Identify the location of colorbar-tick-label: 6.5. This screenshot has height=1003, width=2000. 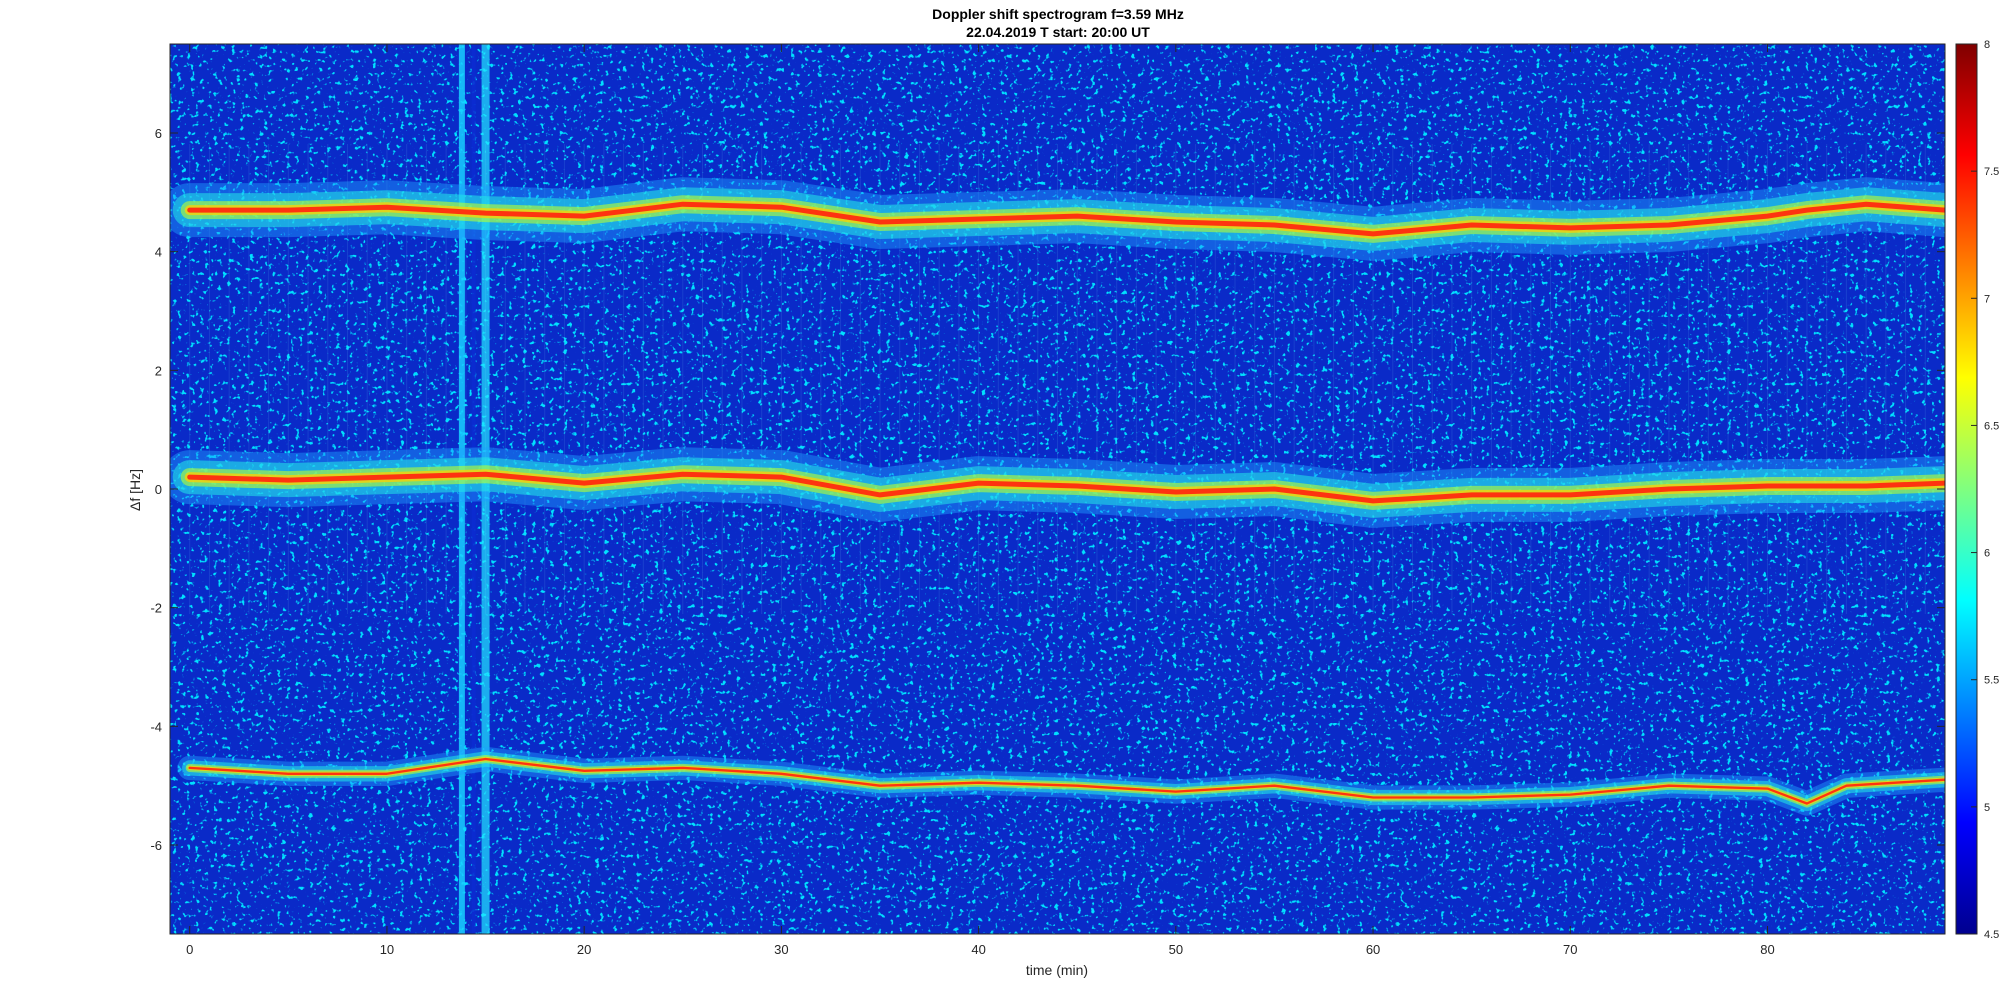
(1991, 426).